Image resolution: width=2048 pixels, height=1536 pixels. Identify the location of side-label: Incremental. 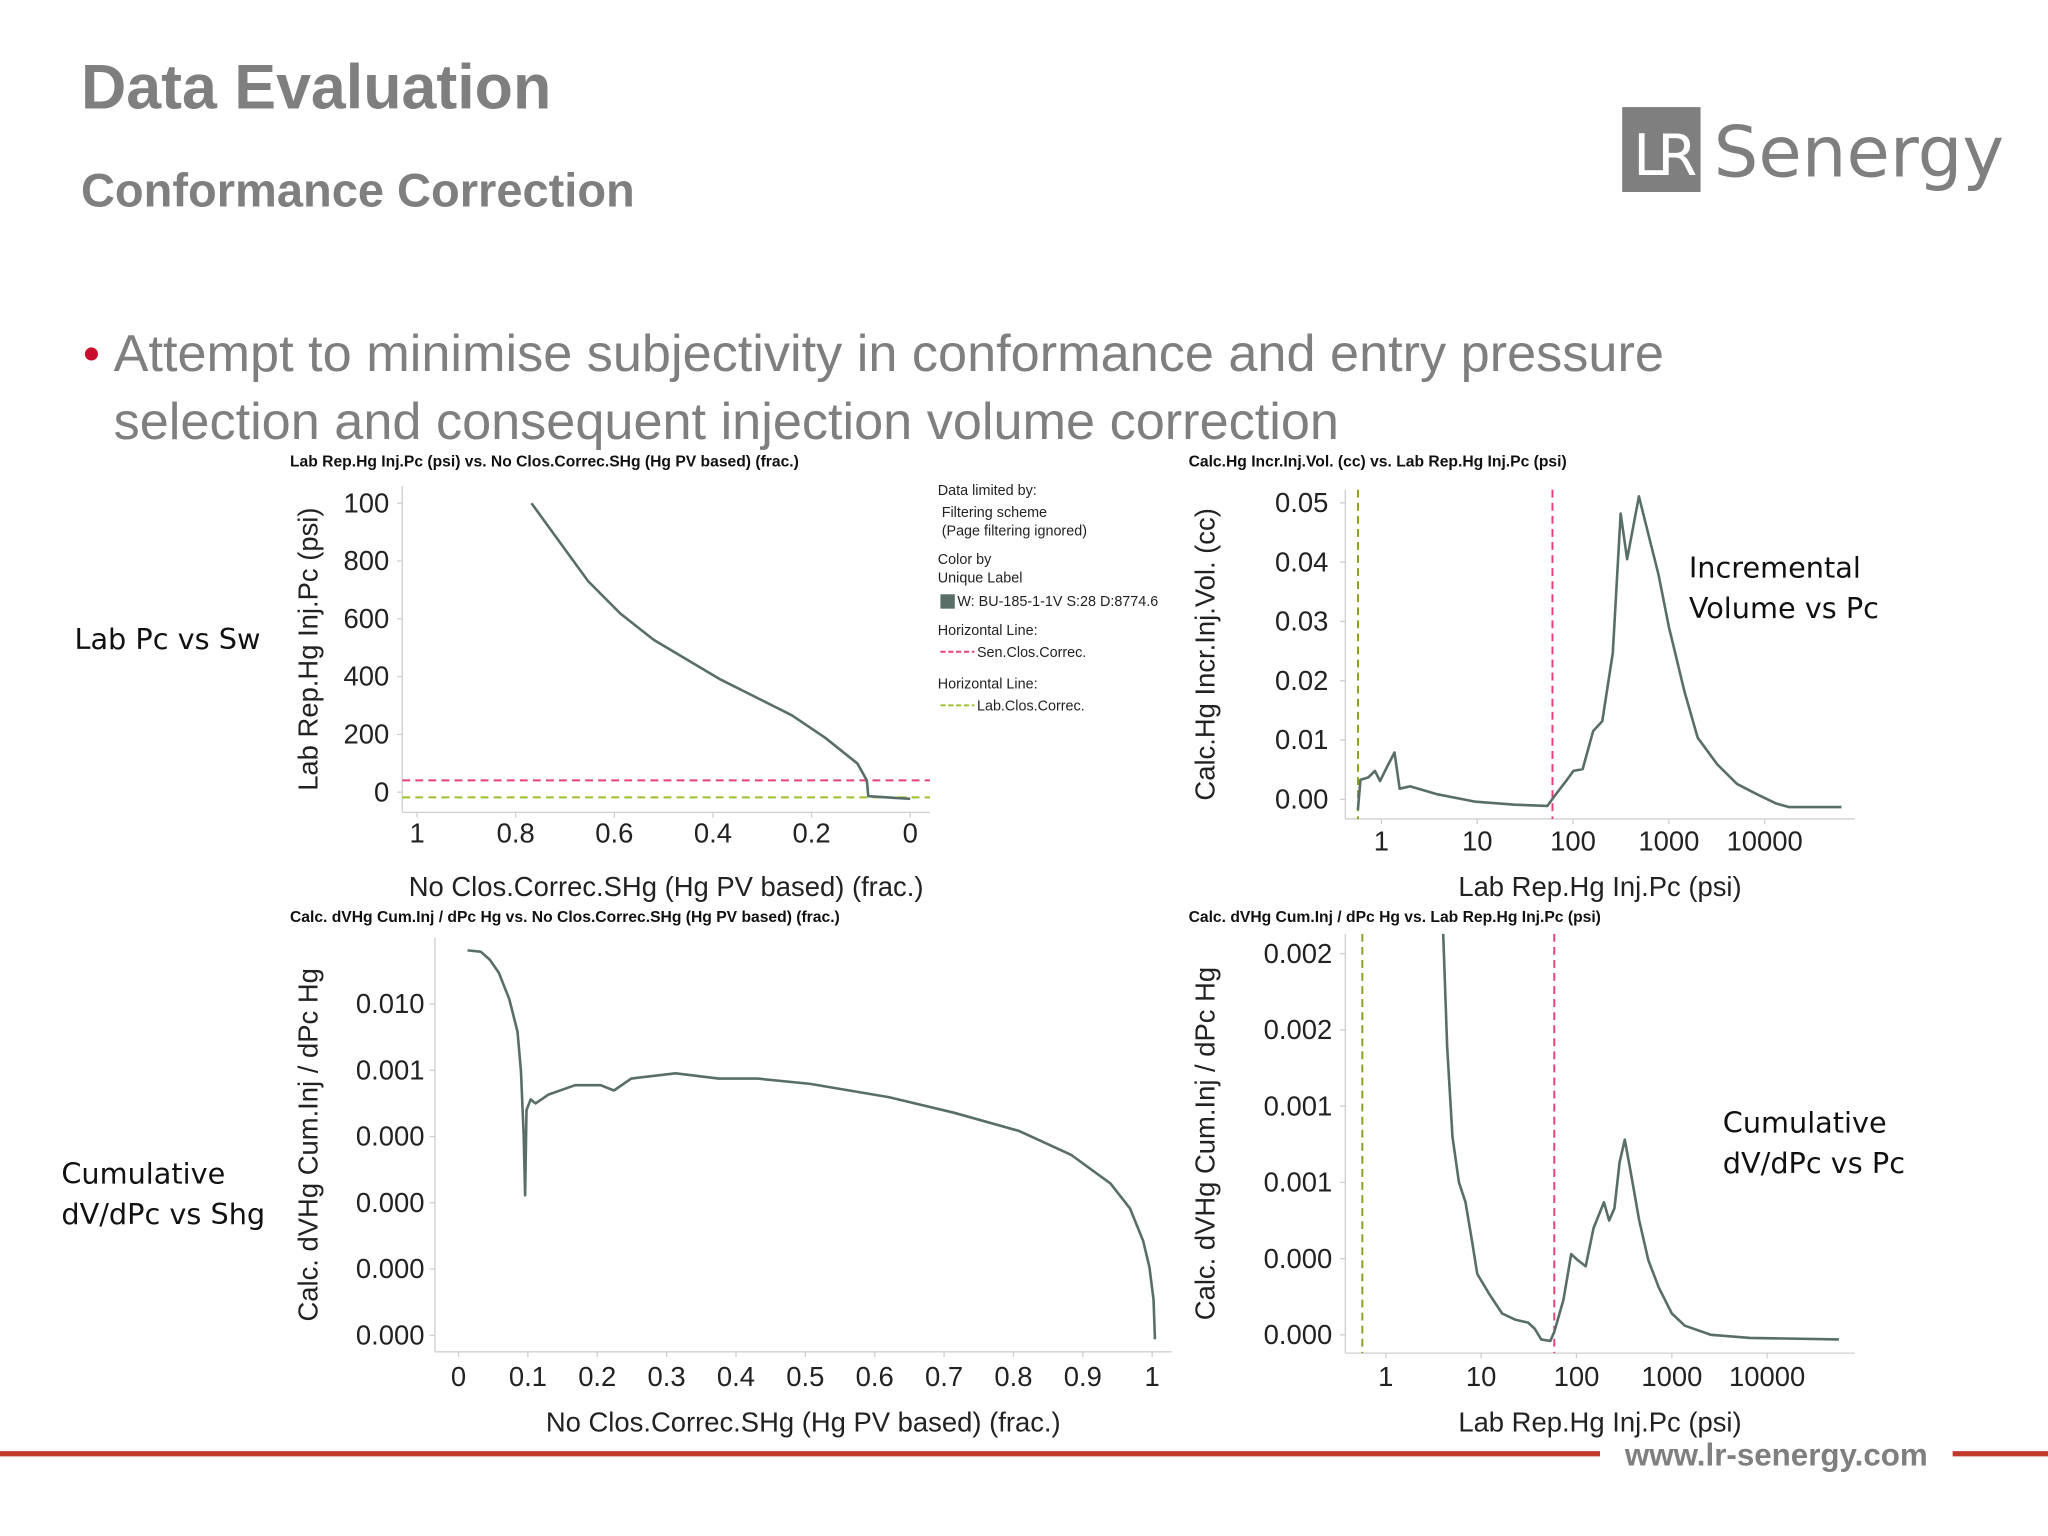
(1775, 567).